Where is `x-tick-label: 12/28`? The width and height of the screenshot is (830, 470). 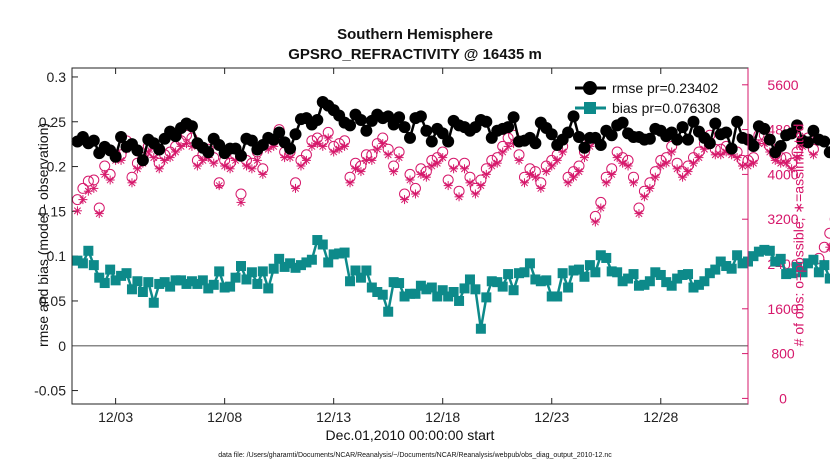 x-tick-label: 12/28 is located at coordinates (660, 417).